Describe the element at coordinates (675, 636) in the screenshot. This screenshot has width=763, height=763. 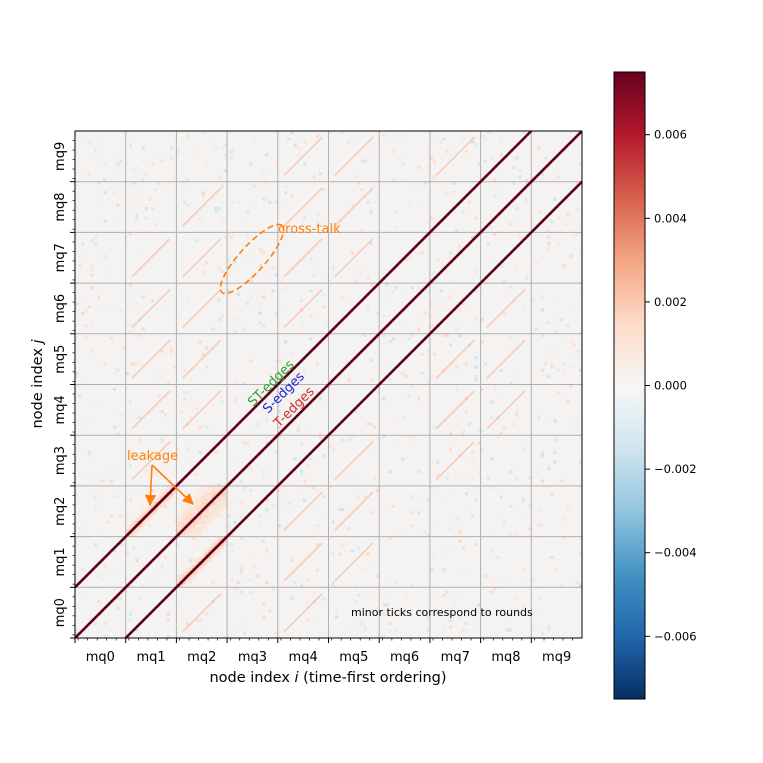
I see `colorbar-tick-label: −0.006` at that location.